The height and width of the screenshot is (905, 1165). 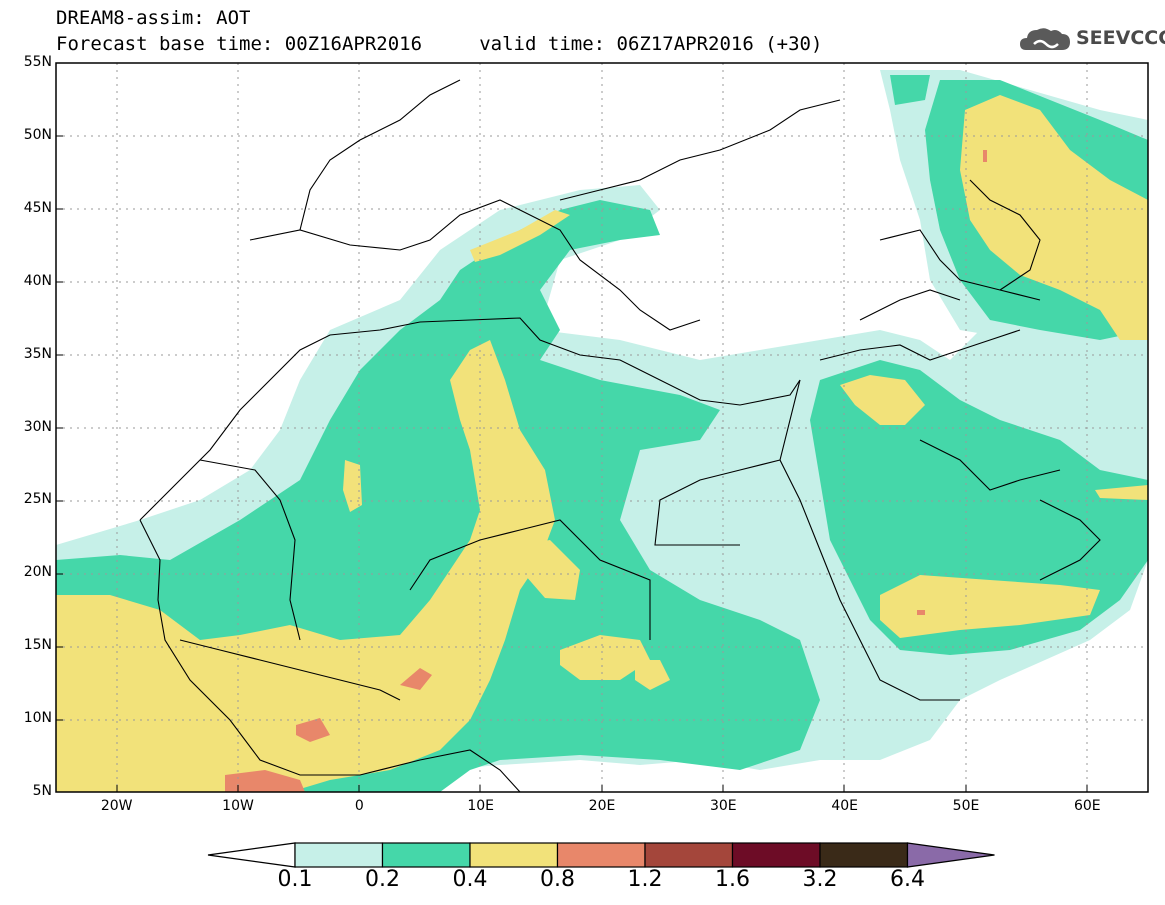 What do you see at coordinates (37, 207) in the screenshot?
I see `lat-label: 45N` at bounding box center [37, 207].